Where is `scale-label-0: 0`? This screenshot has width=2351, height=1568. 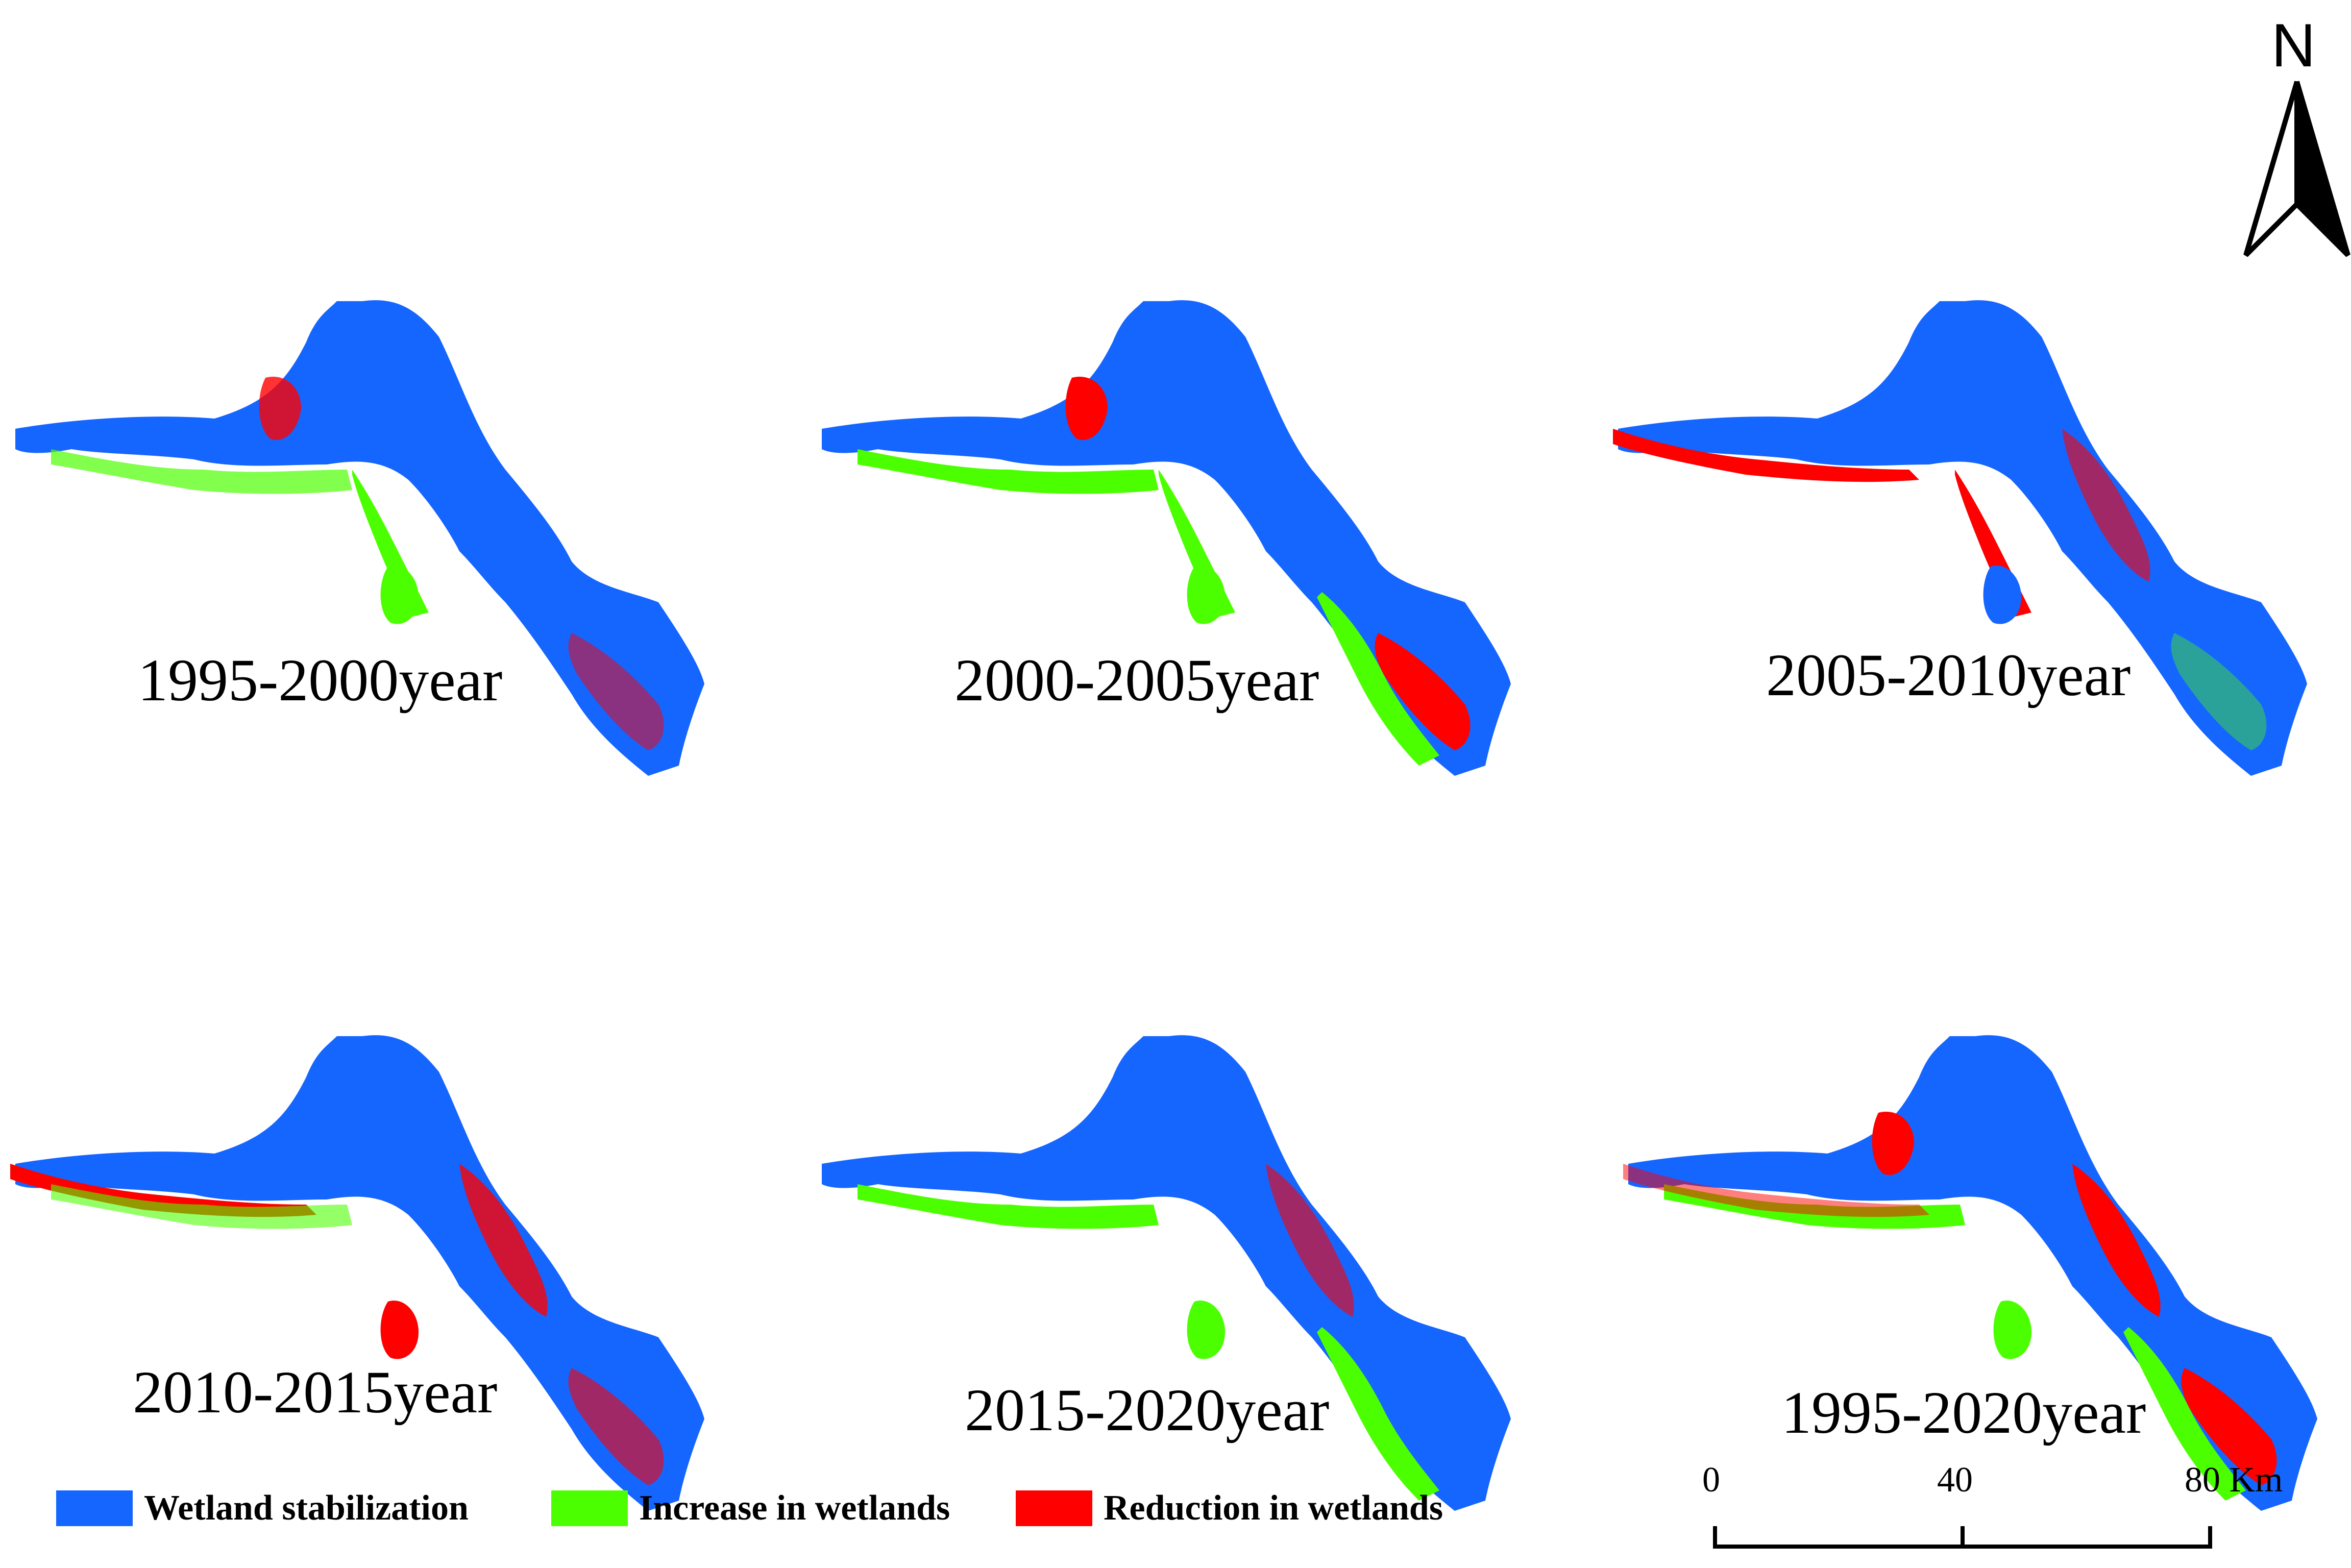
scale-label-0: 0 is located at coordinates (1711, 1480).